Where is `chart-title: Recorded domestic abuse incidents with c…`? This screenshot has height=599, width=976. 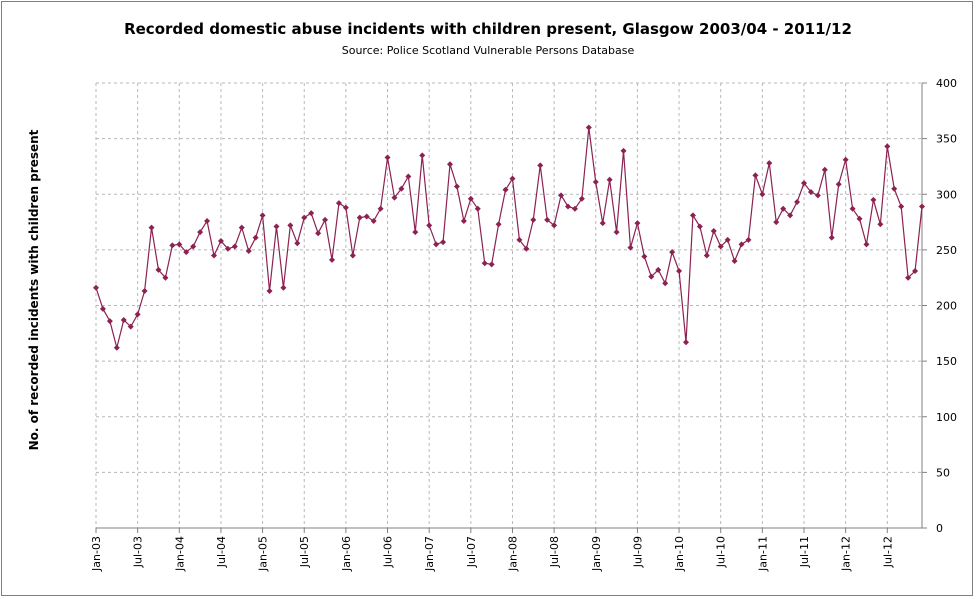
chart-title: Recorded domestic abuse incidents with c… is located at coordinates (488, 29).